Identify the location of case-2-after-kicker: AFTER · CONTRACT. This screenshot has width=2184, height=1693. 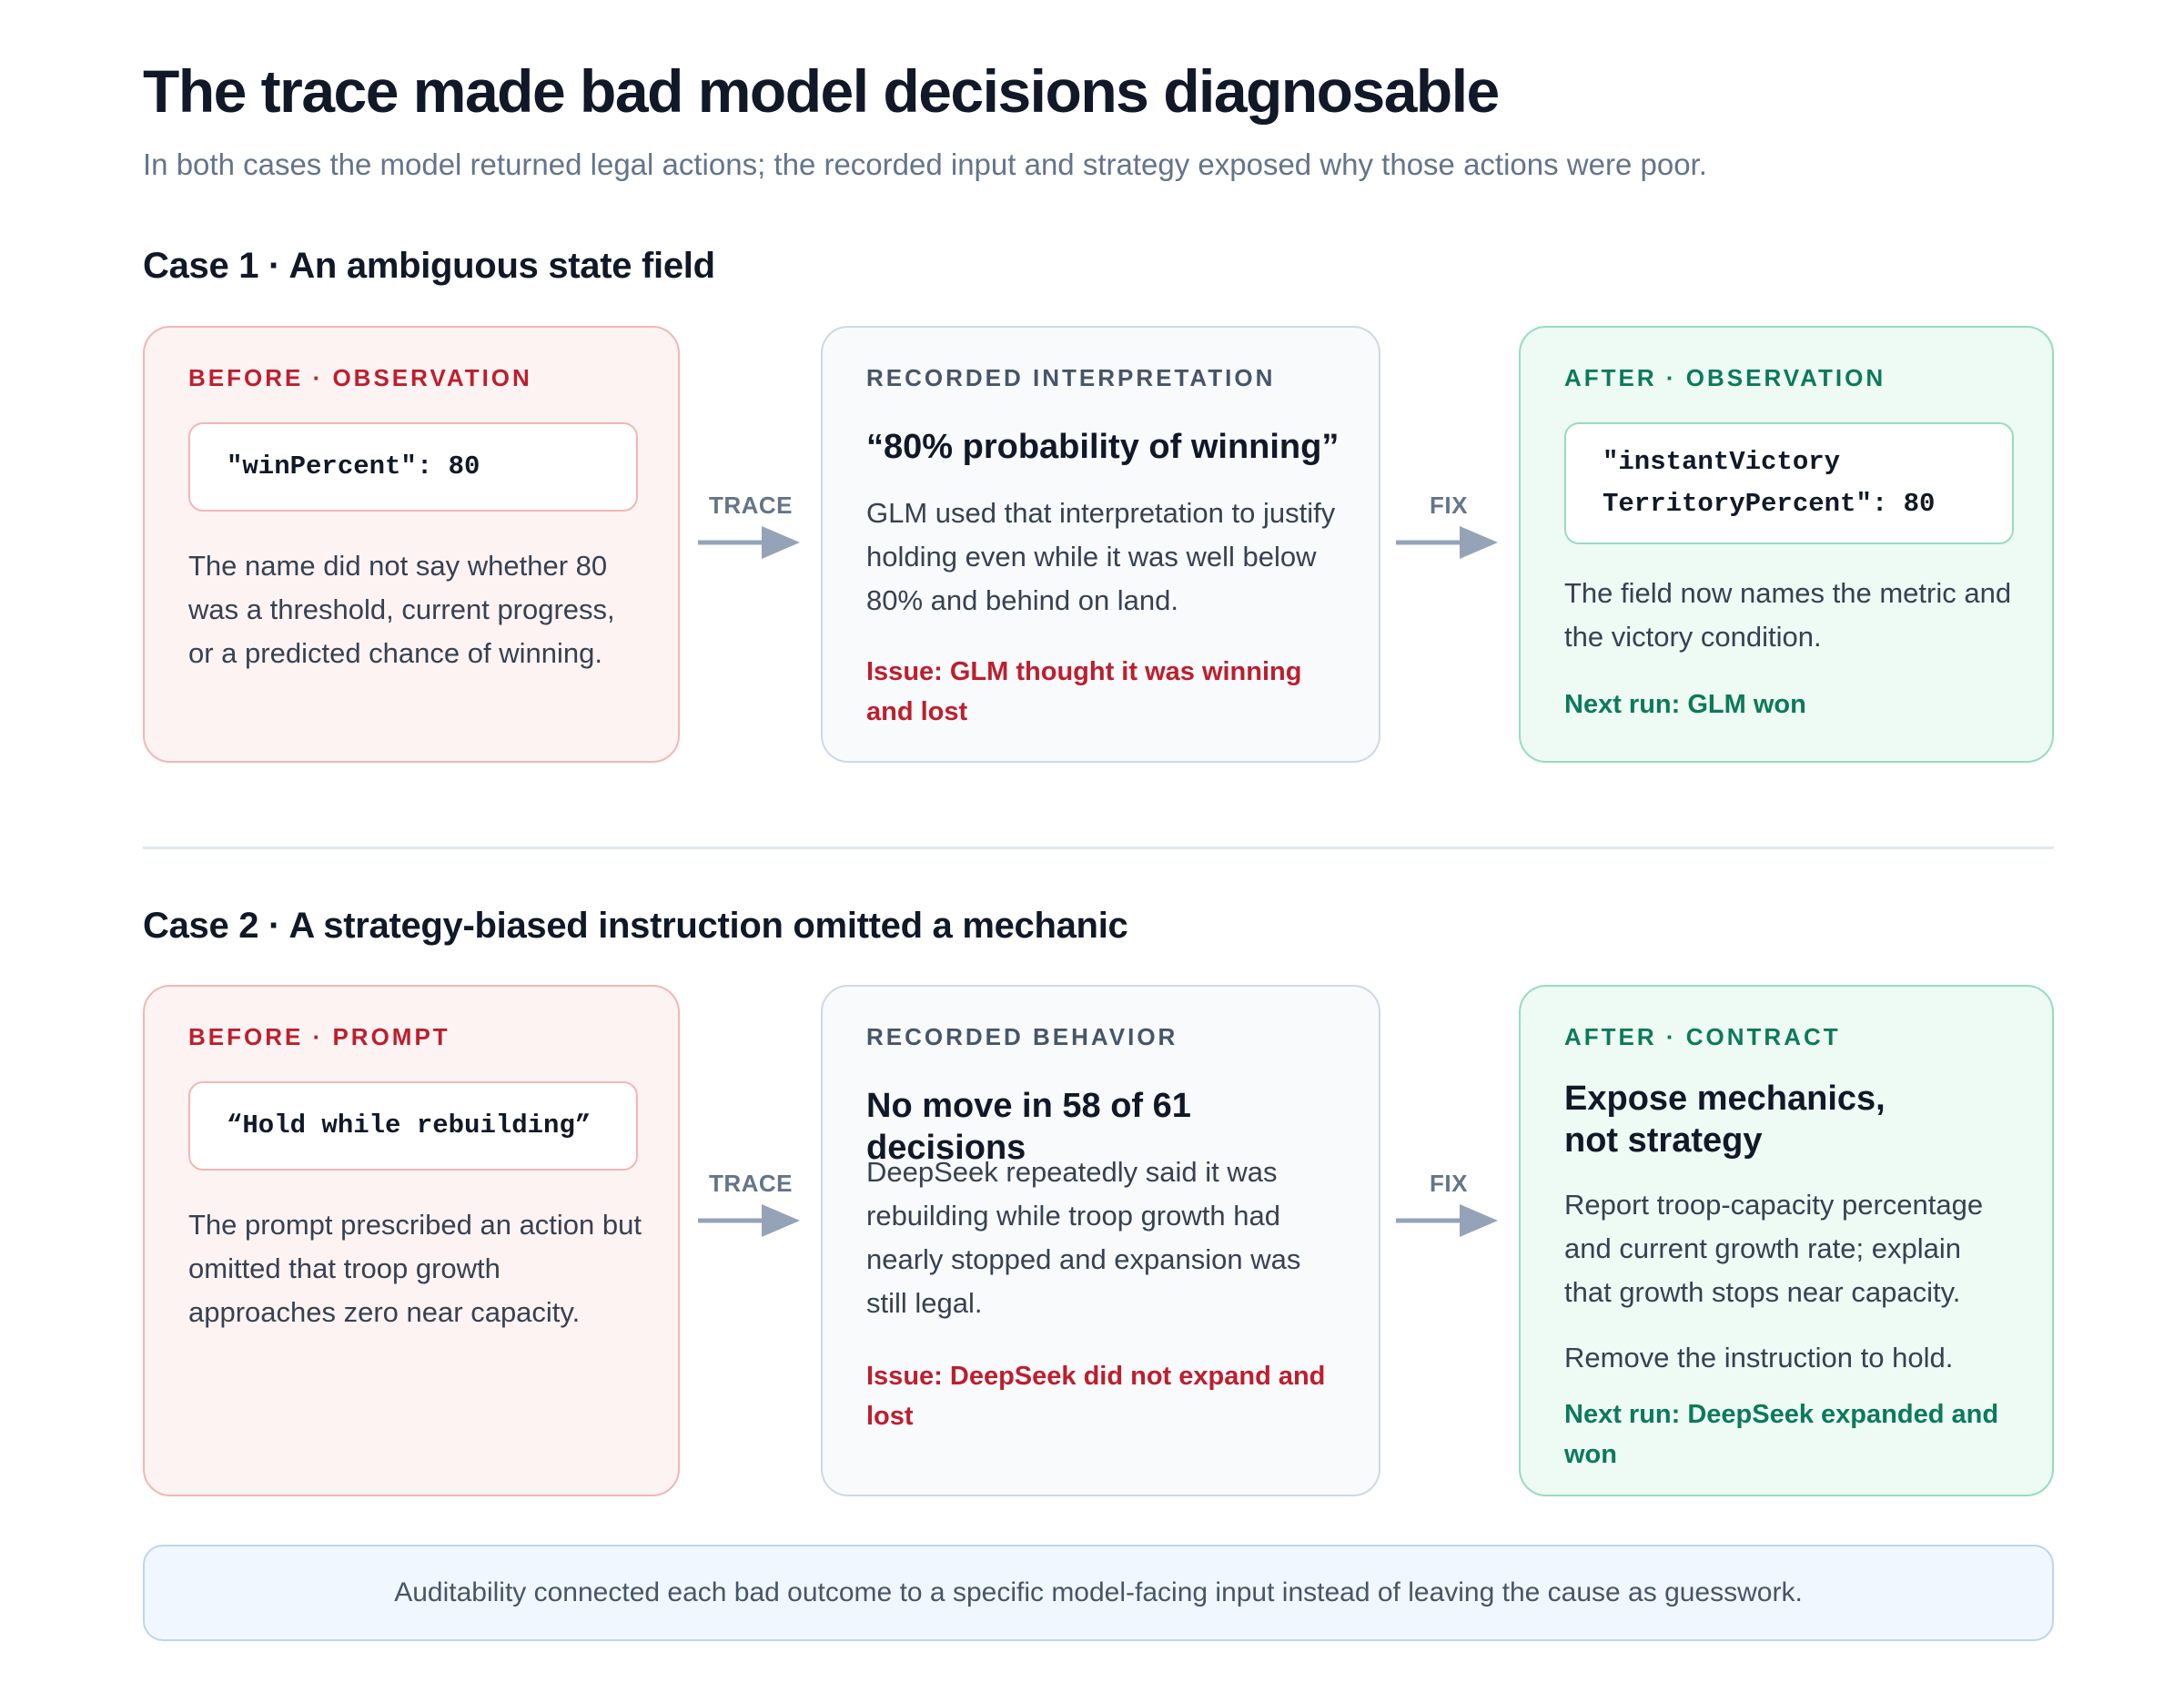
(1703, 1036).